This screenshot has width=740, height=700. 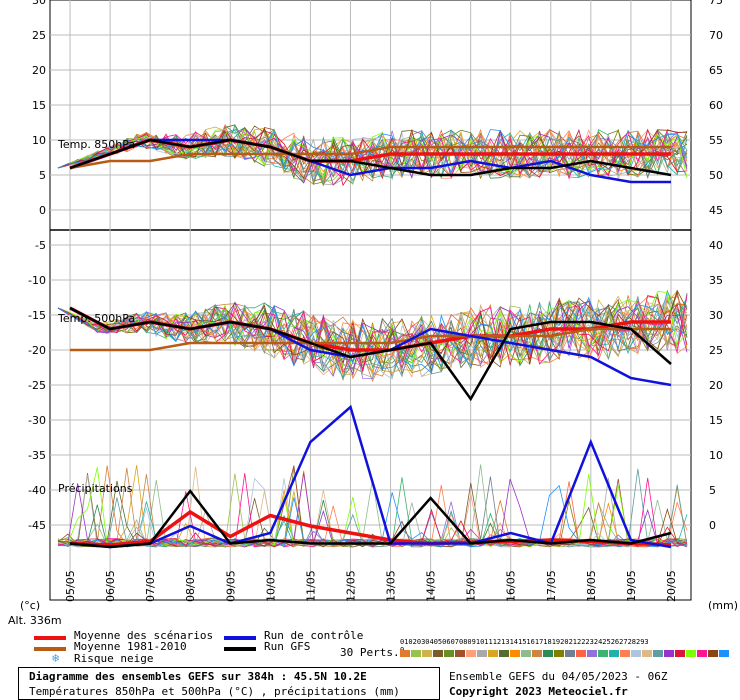 What do you see at coordinates (287, 646) in the screenshot?
I see `legend-gfs: Run GFS` at bounding box center [287, 646].